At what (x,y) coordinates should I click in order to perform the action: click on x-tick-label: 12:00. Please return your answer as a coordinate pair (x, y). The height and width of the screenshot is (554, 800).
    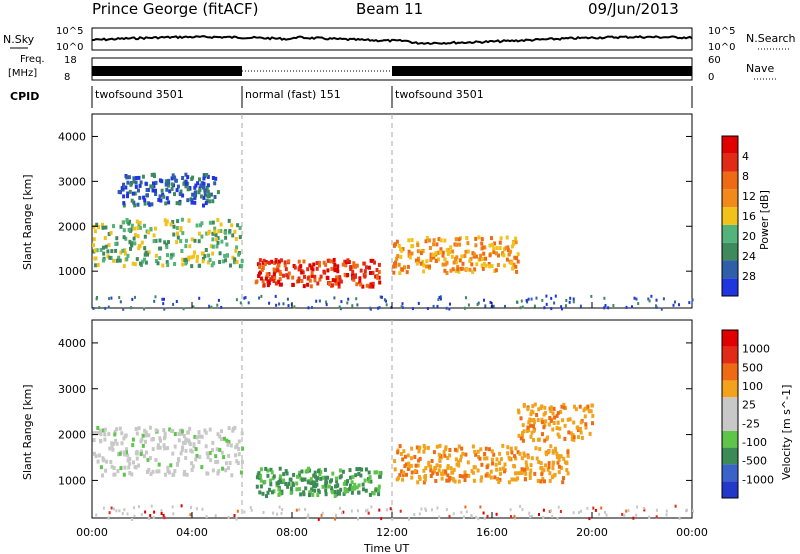
    Looking at the image, I should click on (392, 532).